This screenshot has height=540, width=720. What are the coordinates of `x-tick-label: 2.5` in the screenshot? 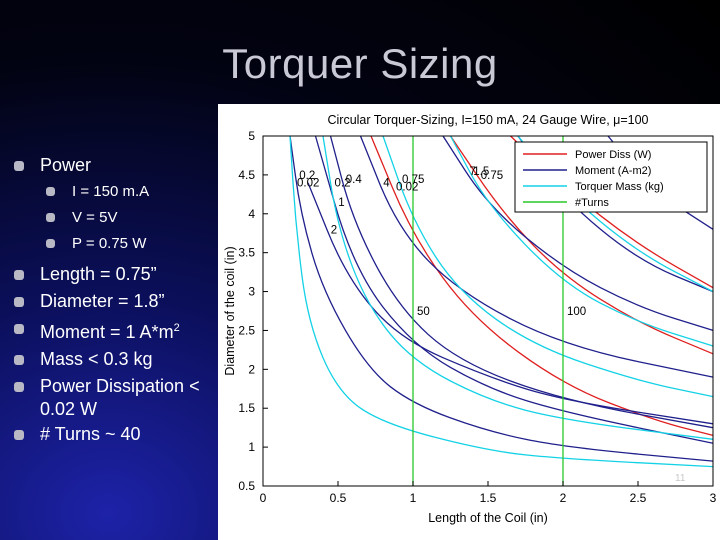 It's located at (638, 498).